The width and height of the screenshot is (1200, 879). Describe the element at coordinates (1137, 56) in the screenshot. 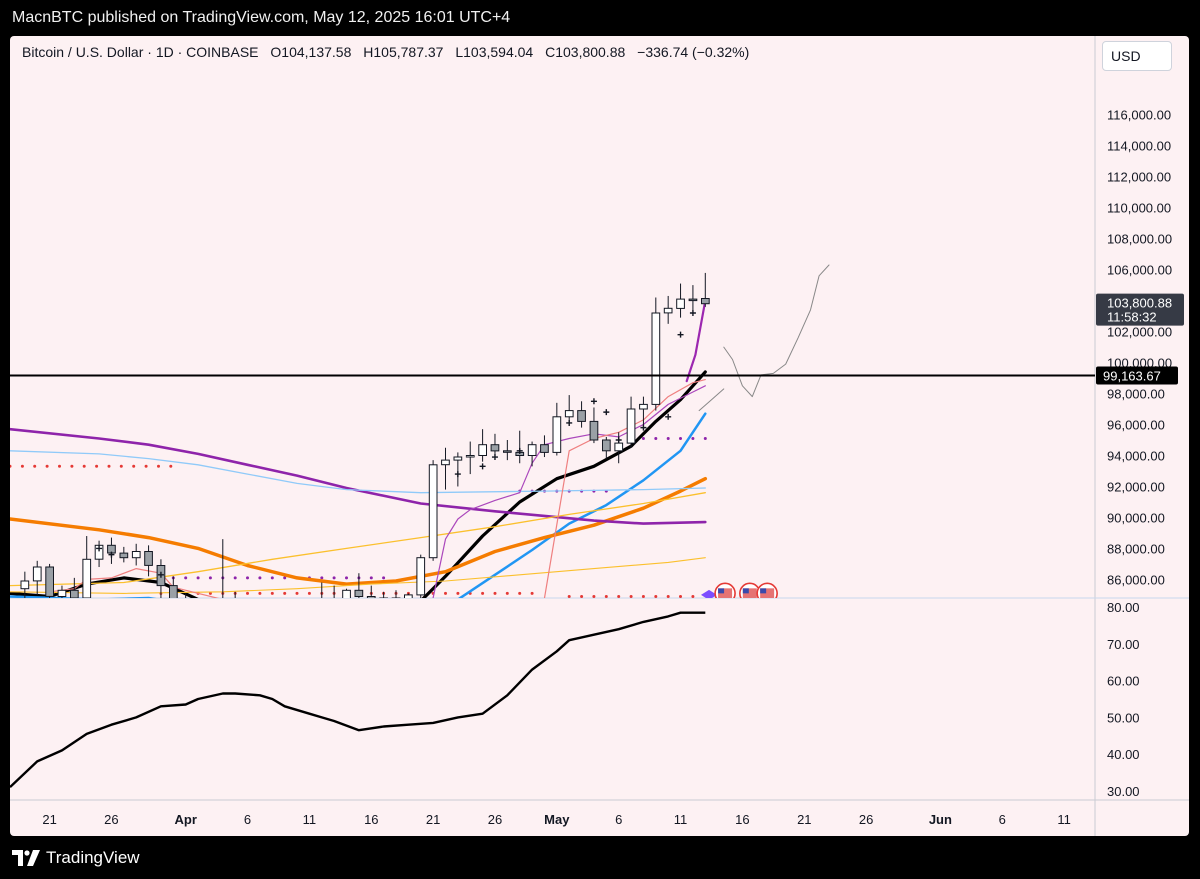

I see `currency-button: USD` at that location.